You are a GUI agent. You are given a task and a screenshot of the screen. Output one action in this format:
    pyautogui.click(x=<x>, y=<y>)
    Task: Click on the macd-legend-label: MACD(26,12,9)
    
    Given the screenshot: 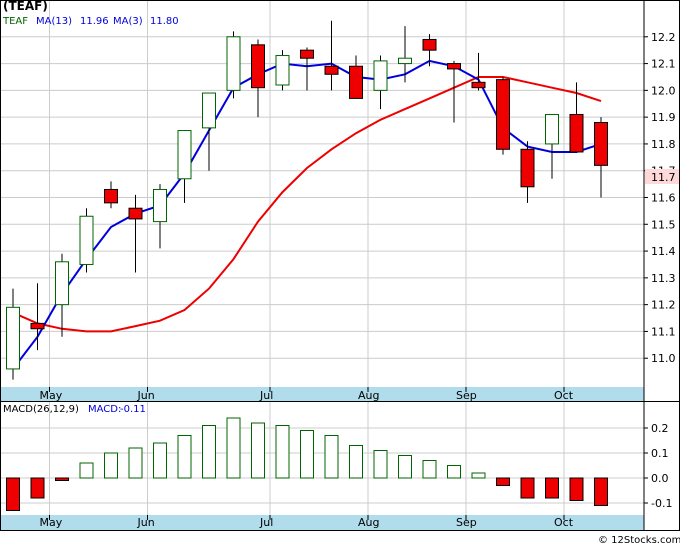 What is the action you would take?
    pyautogui.click(x=41, y=409)
    